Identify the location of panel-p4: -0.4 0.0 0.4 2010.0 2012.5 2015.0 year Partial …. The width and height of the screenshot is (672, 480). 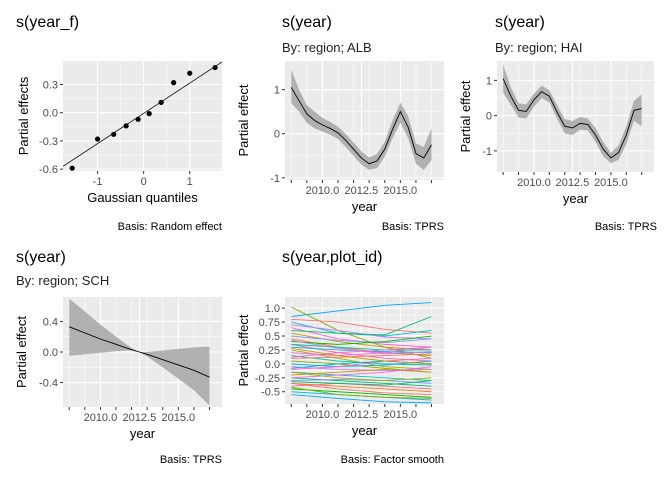
(118, 357).